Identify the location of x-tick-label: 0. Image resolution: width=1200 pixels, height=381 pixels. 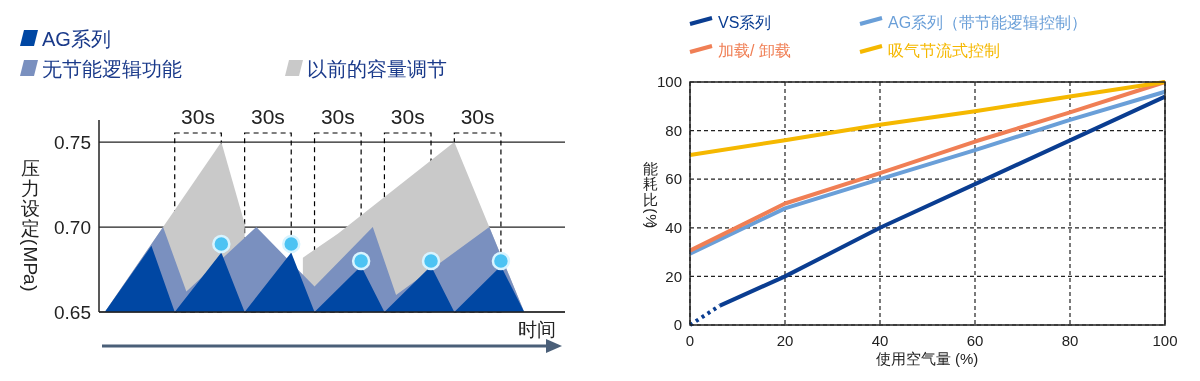
(690, 340).